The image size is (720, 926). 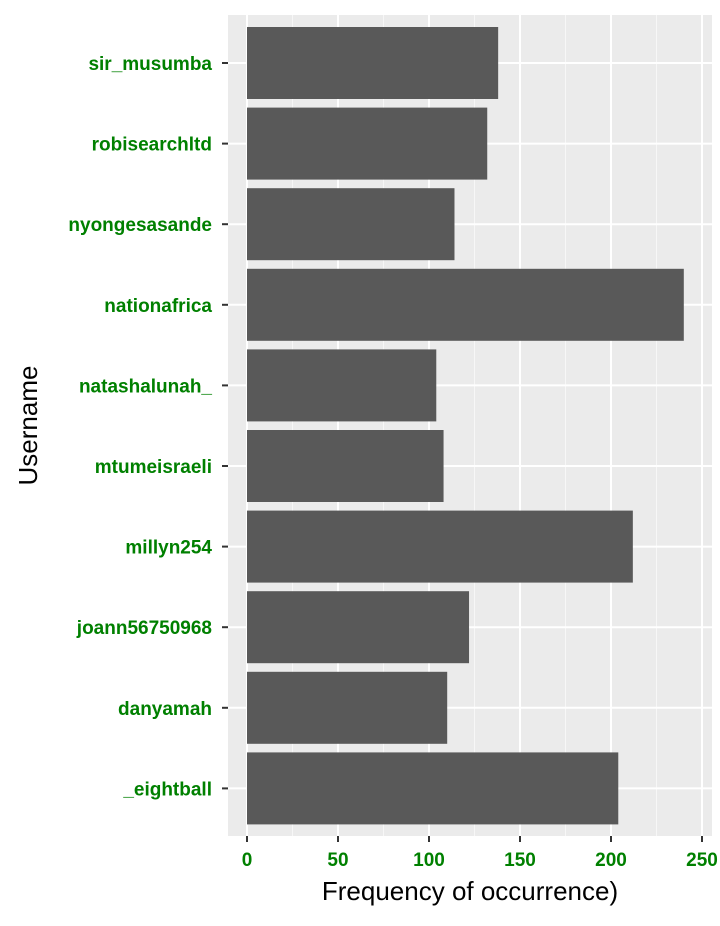 I want to click on y-tick-label: sir_musumba, so click(x=150, y=64).